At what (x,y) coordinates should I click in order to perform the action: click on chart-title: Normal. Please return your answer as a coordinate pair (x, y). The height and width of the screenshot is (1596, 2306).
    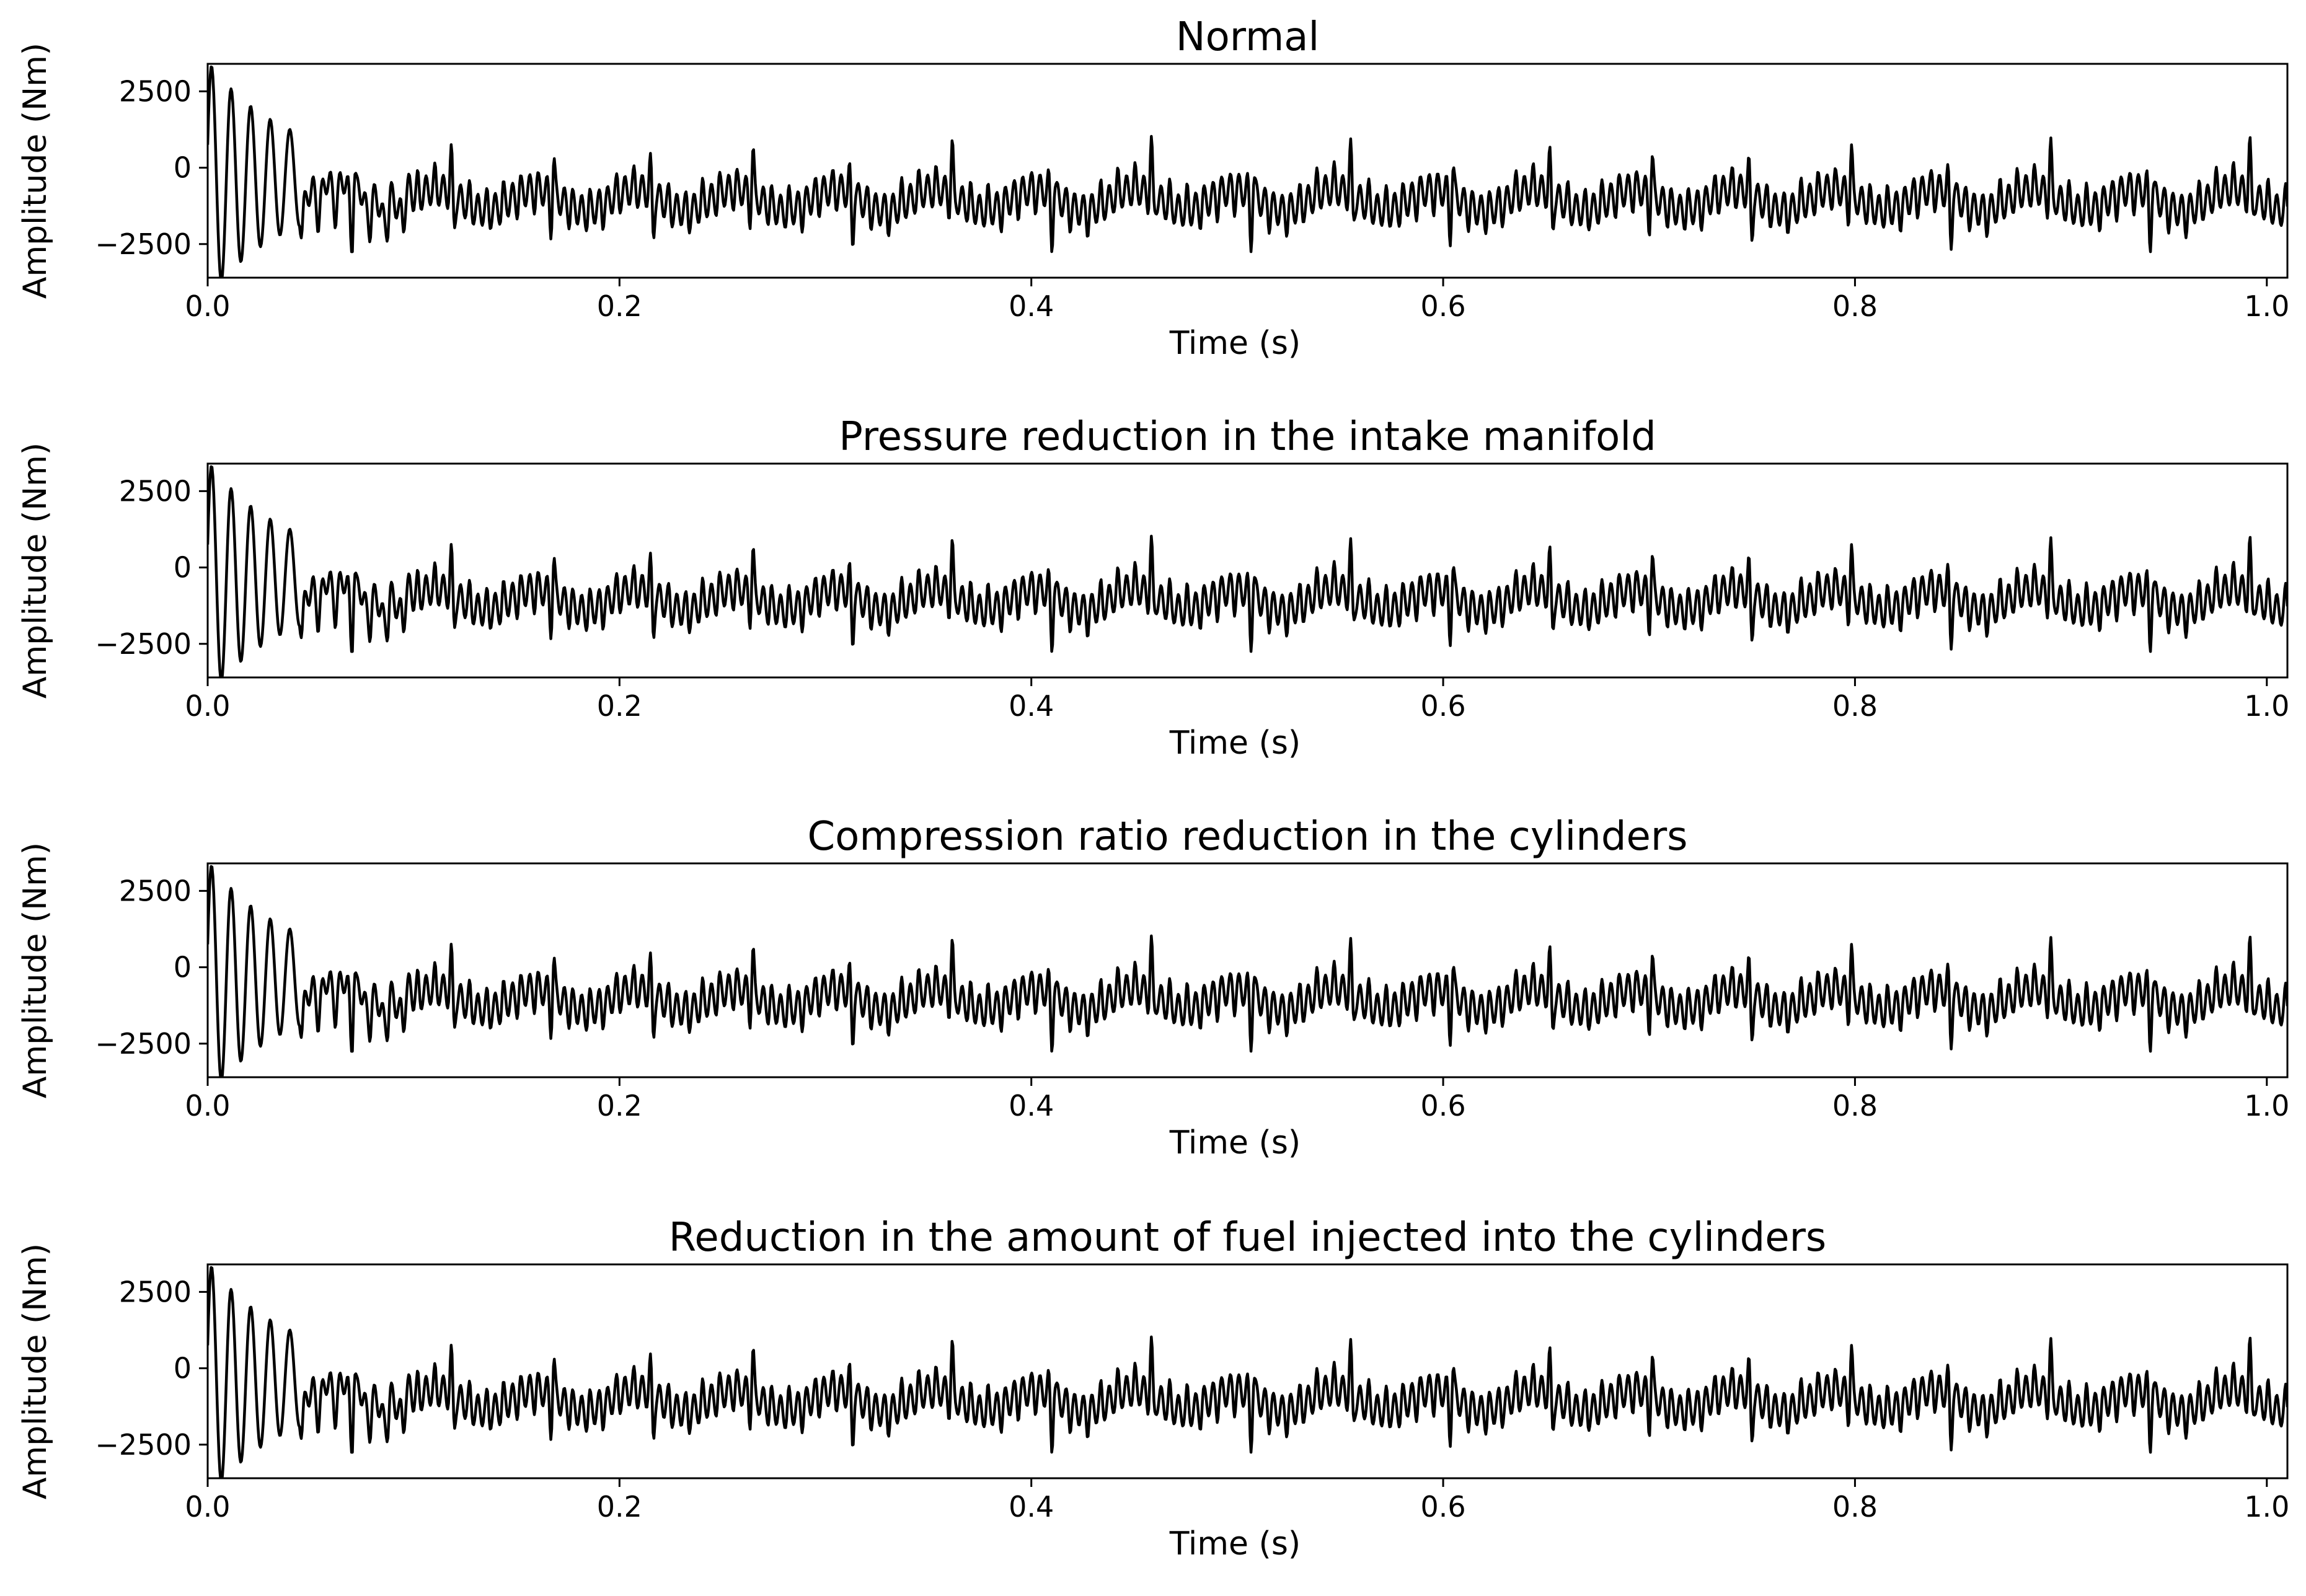
    Looking at the image, I should click on (1248, 37).